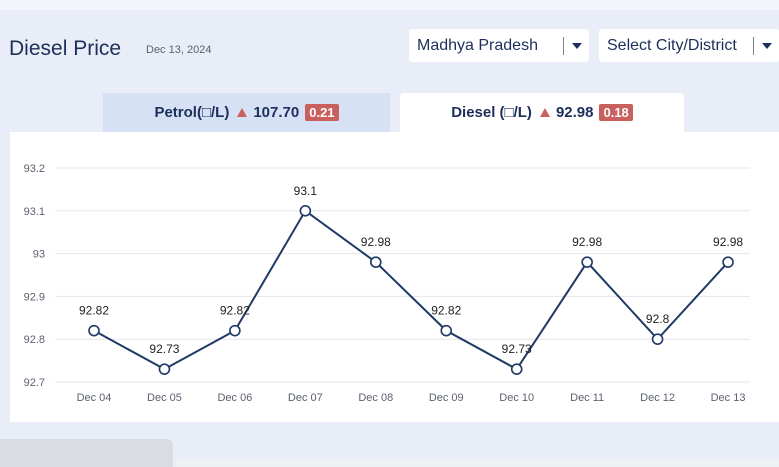 The width and height of the screenshot is (779, 467). I want to click on y-tick-label: 92.8, so click(34, 340).